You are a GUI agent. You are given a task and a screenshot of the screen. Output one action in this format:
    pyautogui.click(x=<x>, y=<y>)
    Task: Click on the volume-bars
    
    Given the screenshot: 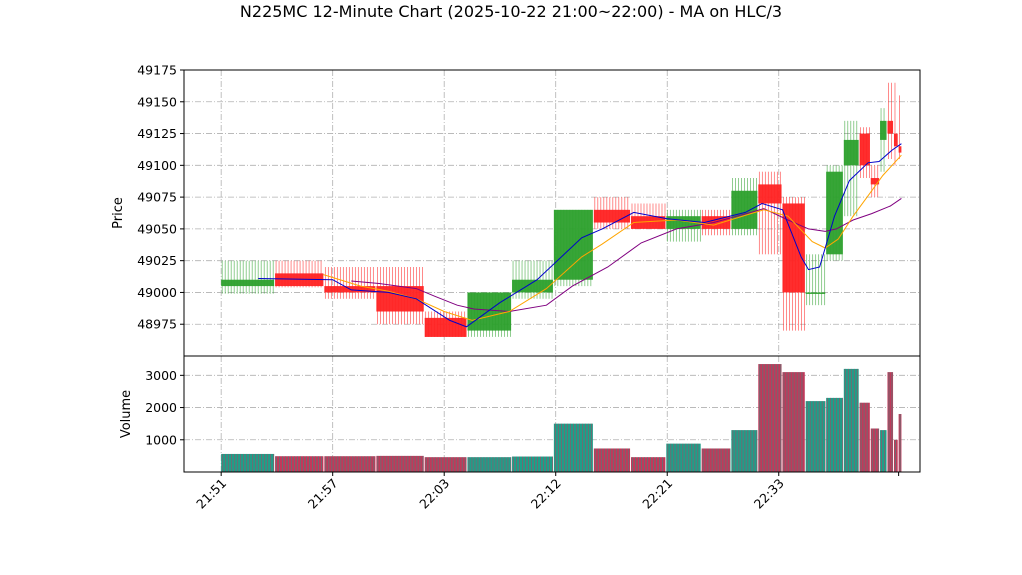 What is the action you would take?
    pyautogui.click(x=561, y=418)
    